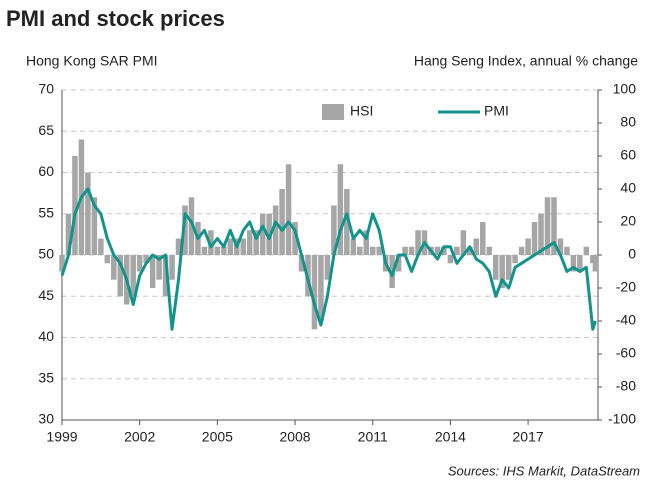 The width and height of the screenshot is (657, 493). I want to click on y2-tick-label: 40, so click(628, 188).